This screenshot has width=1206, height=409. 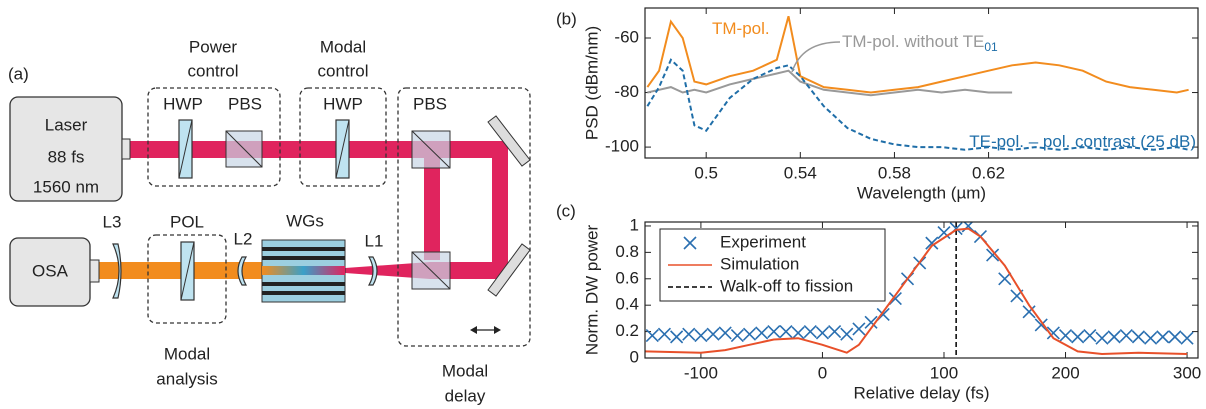 What do you see at coordinates (500, 210) in the screenshot?
I see `beam` at bounding box center [500, 210].